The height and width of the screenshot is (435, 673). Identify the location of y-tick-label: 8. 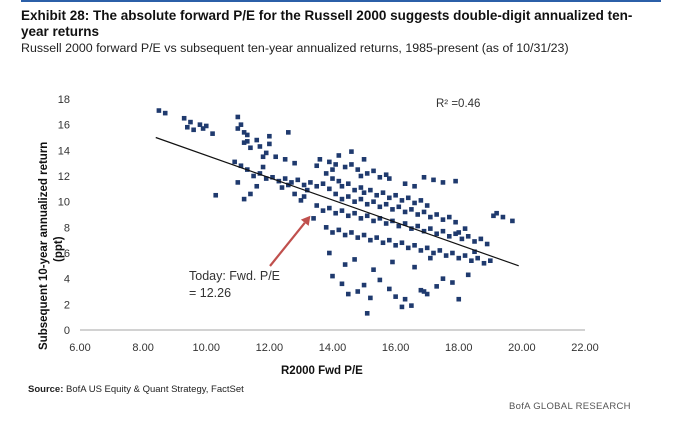
(67, 228).